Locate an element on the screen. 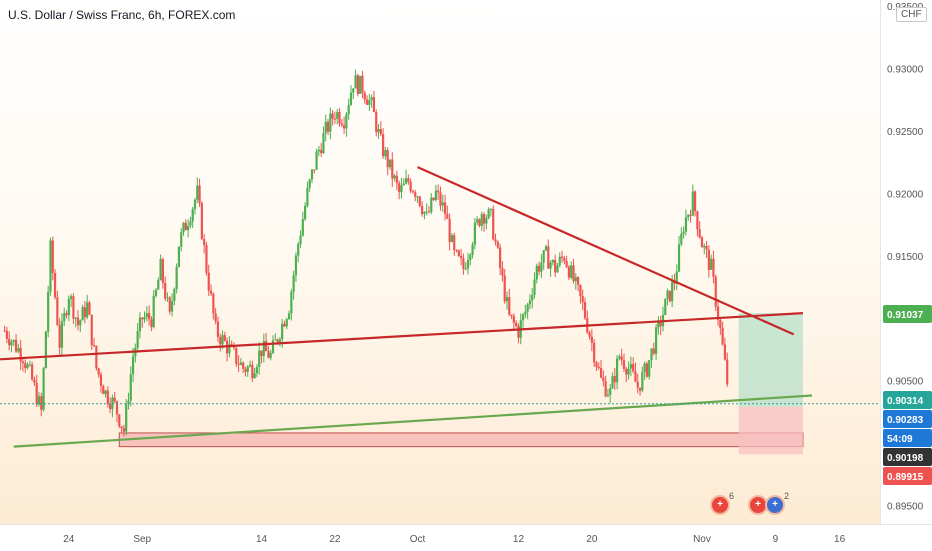 This screenshot has width=932, height=551. time-tick-label: 22 is located at coordinates (335, 539).